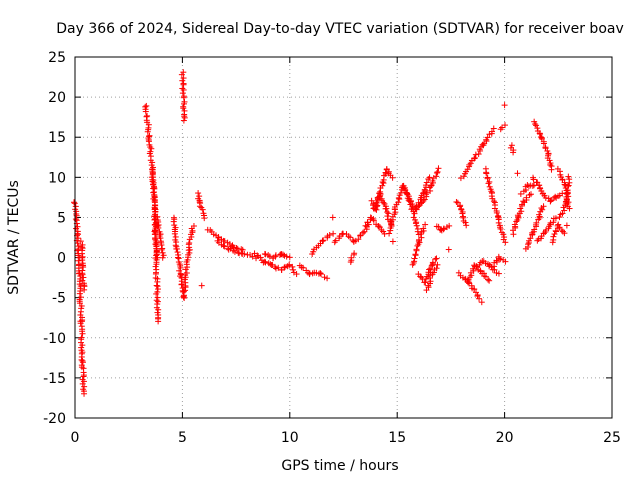 The width and height of the screenshot is (640, 480). What do you see at coordinates (505, 438) in the screenshot?
I see `x-tick-label: 20` at bounding box center [505, 438].